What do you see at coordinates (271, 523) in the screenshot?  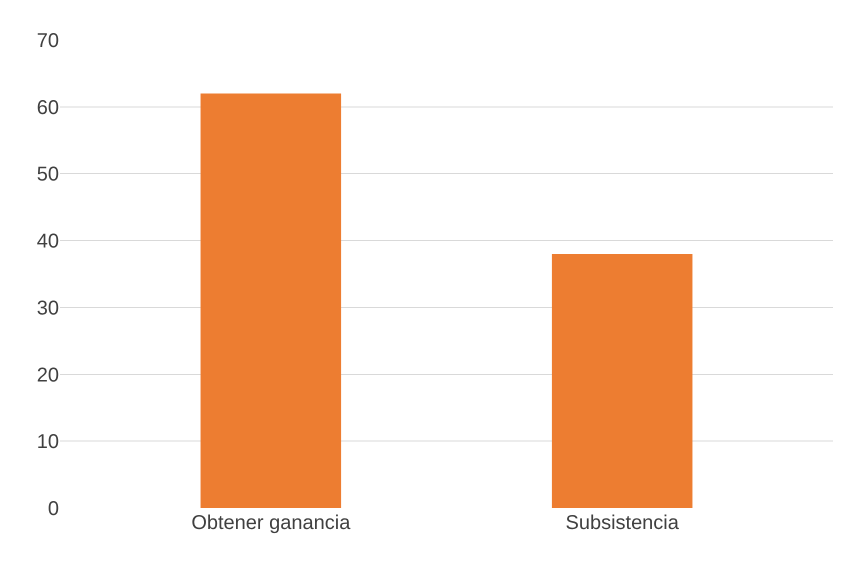 I see `x-tick-label: Obtener ganancia` at bounding box center [271, 523].